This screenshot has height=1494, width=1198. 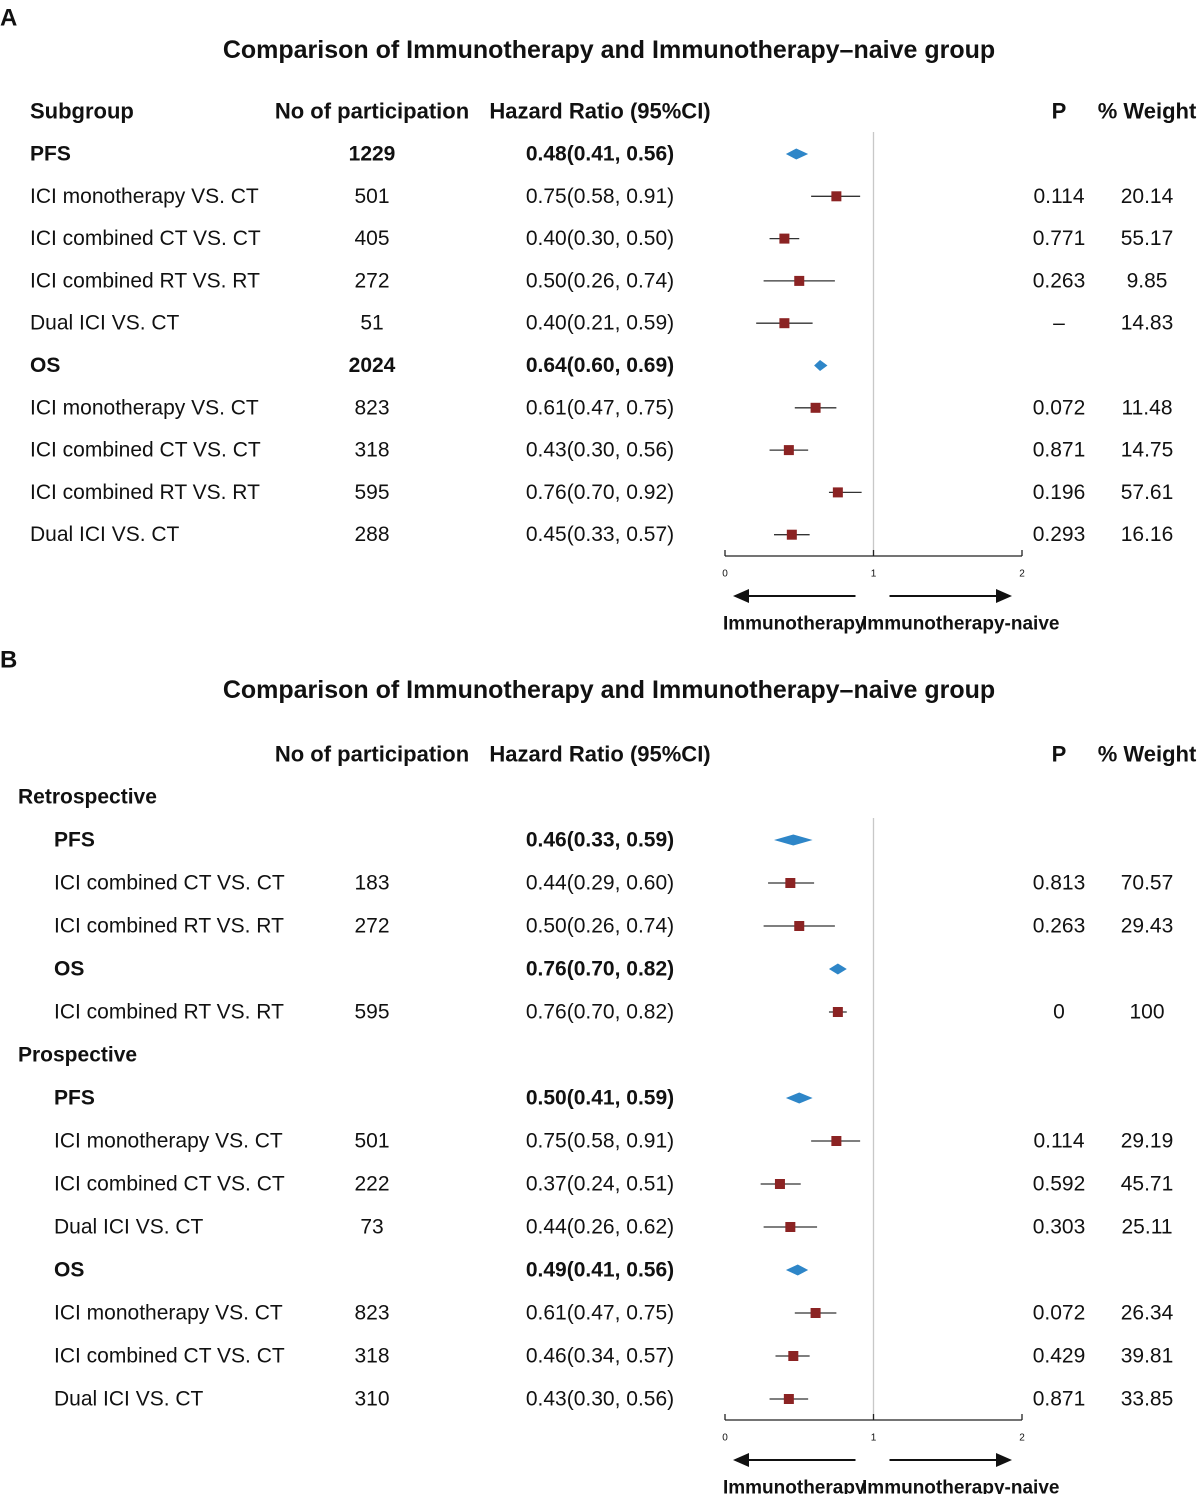 What do you see at coordinates (1147, 1399) in the screenshot?
I see `weight-value: 33.85` at bounding box center [1147, 1399].